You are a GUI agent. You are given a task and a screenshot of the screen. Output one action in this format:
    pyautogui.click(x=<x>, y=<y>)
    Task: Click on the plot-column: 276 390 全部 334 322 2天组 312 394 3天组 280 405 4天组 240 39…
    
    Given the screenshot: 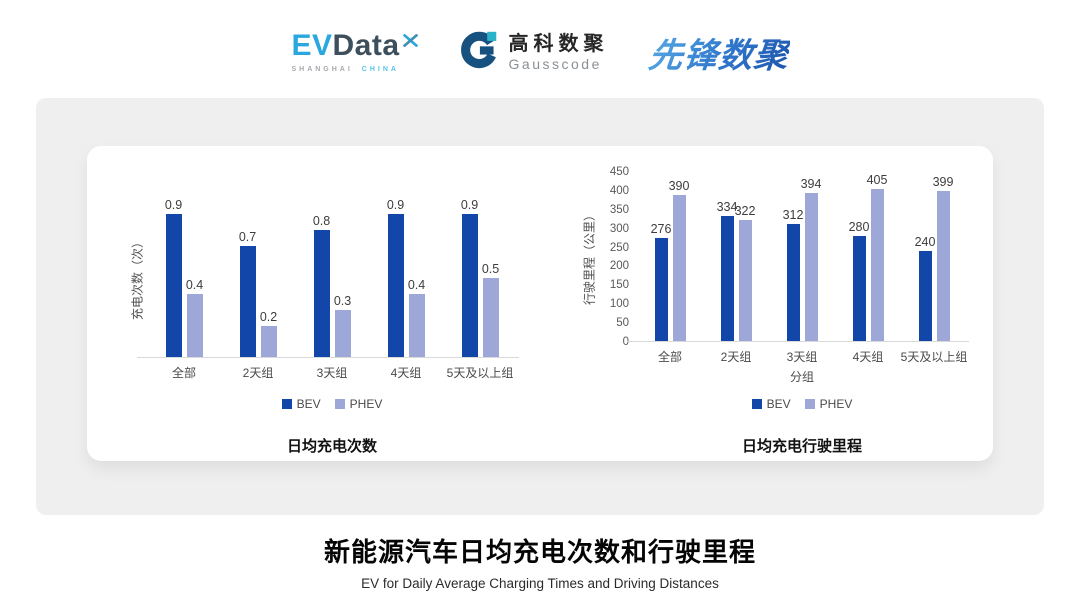 What is the action you would take?
    pyautogui.click(x=798, y=314)
    